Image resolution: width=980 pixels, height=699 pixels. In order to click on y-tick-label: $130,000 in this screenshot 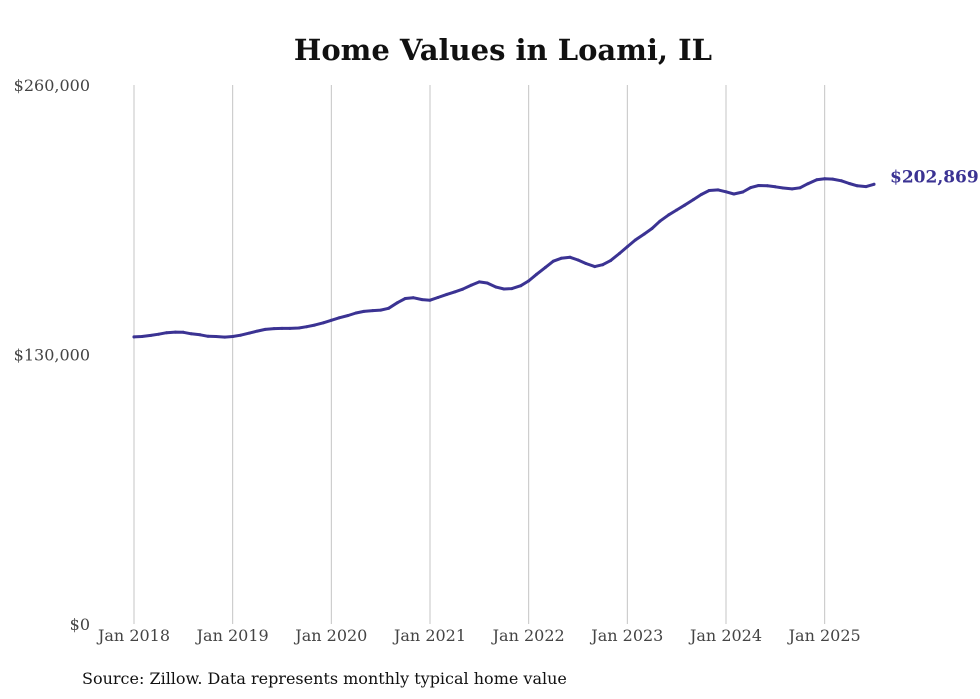, I will do `click(52, 355)`.